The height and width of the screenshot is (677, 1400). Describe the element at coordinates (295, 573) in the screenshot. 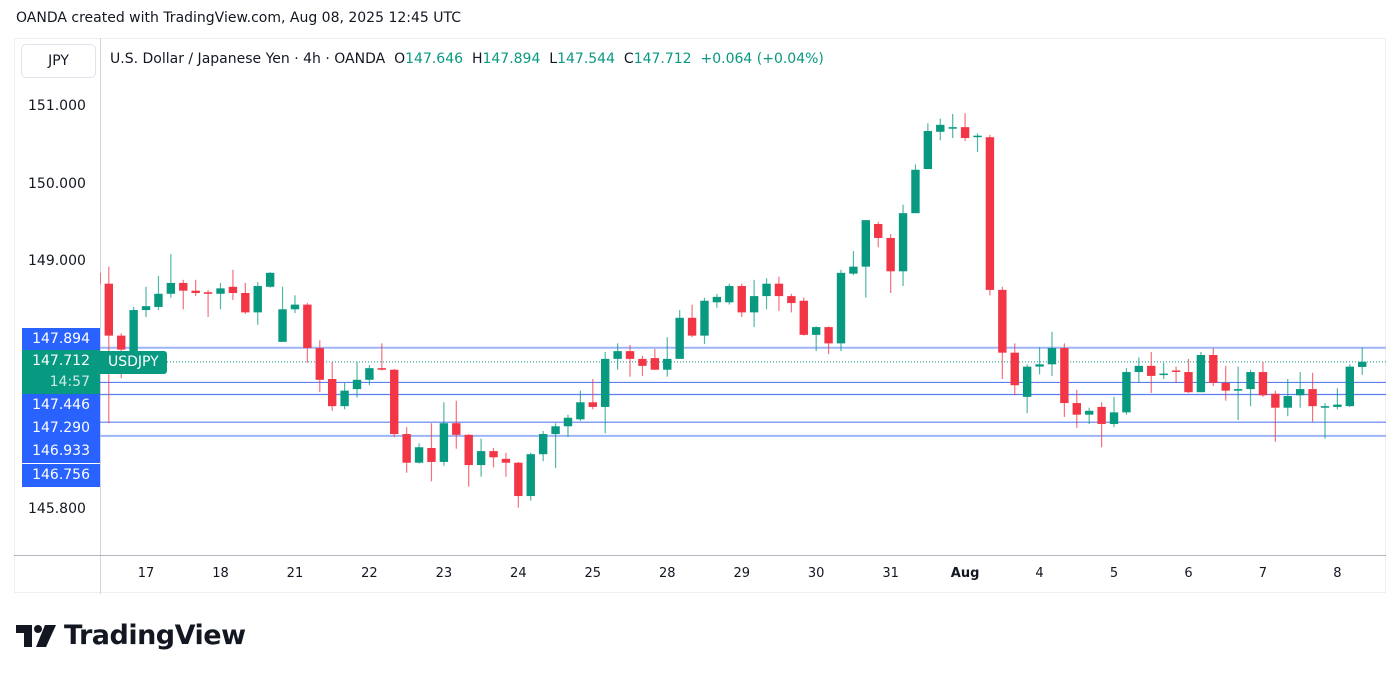

I see `time-tick-label: 21` at that location.